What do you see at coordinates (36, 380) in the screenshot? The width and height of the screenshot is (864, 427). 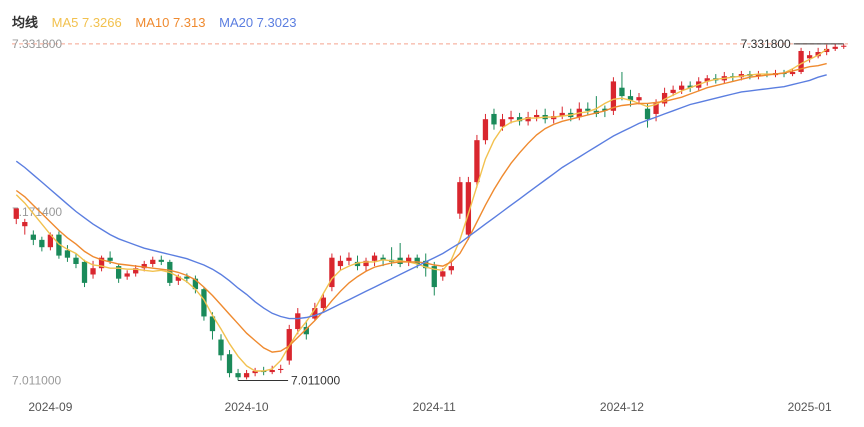 I see `y-tick-label: 7.011000` at bounding box center [36, 380].